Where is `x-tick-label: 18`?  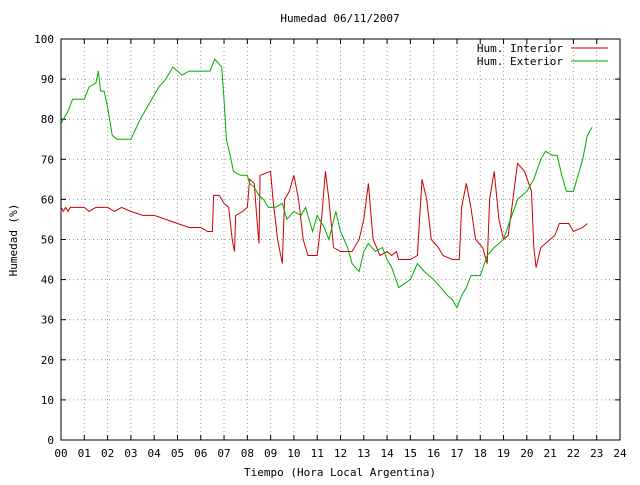 x-tick-label: 18 is located at coordinates (480, 453).